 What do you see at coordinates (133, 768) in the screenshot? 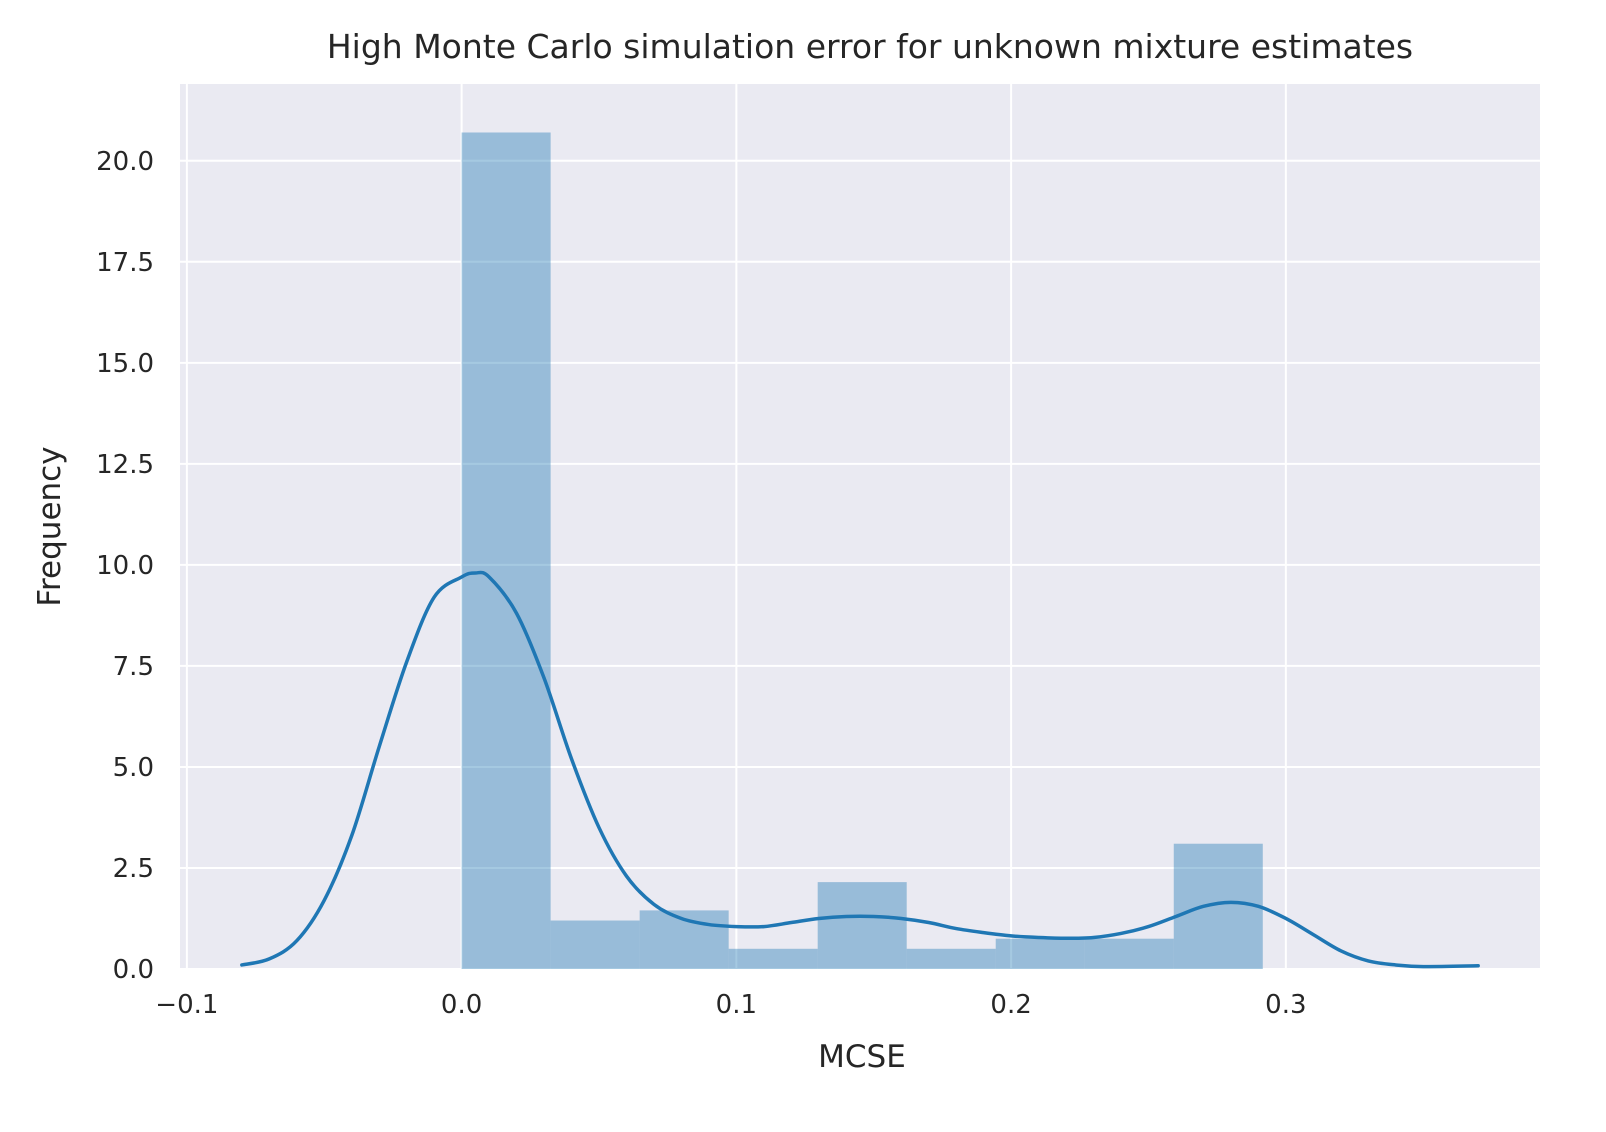
I see `y-tick-label: 5.0` at bounding box center [133, 768].